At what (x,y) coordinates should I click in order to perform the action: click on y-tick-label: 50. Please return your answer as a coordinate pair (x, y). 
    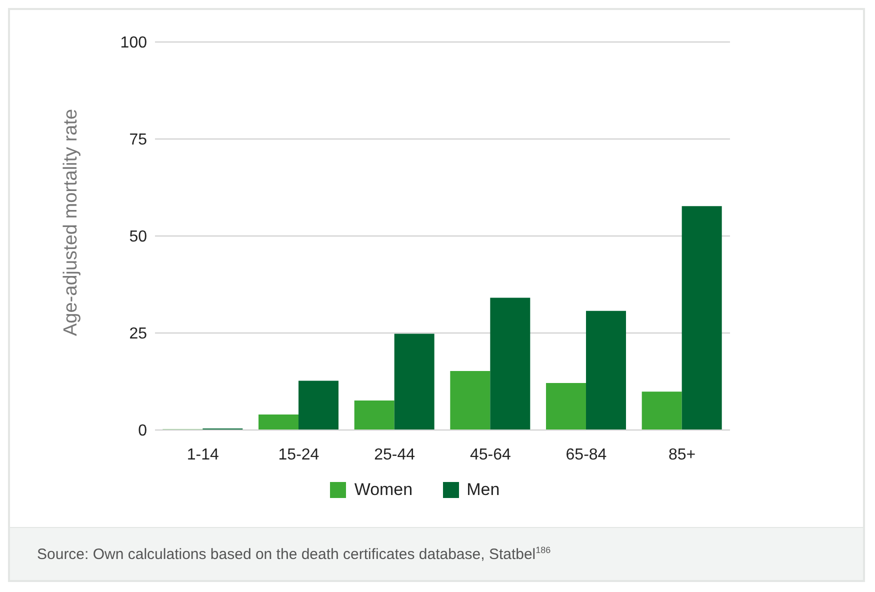
    Looking at the image, I should click on (138, 237).